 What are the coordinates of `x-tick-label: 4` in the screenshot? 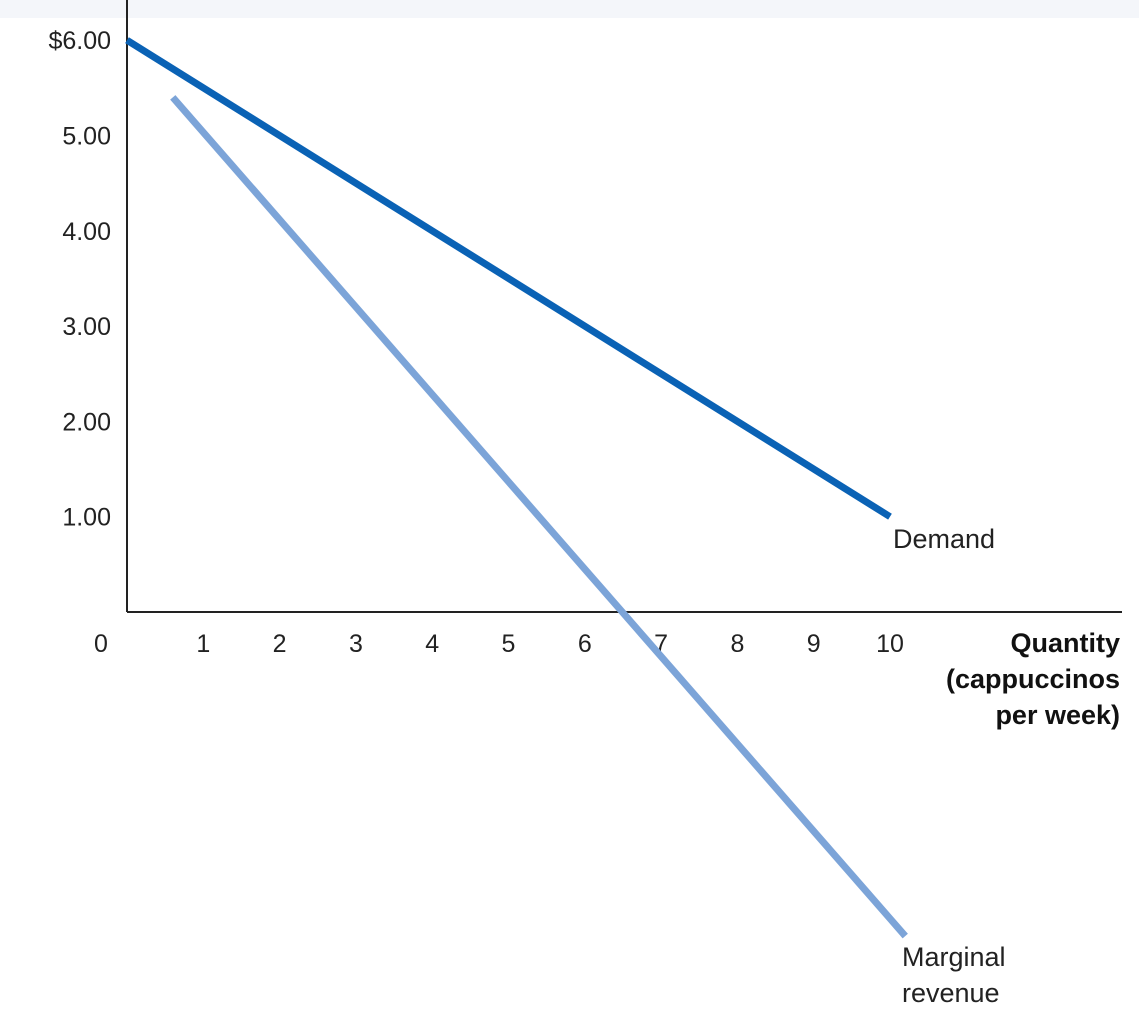 It's located at (432, 644).